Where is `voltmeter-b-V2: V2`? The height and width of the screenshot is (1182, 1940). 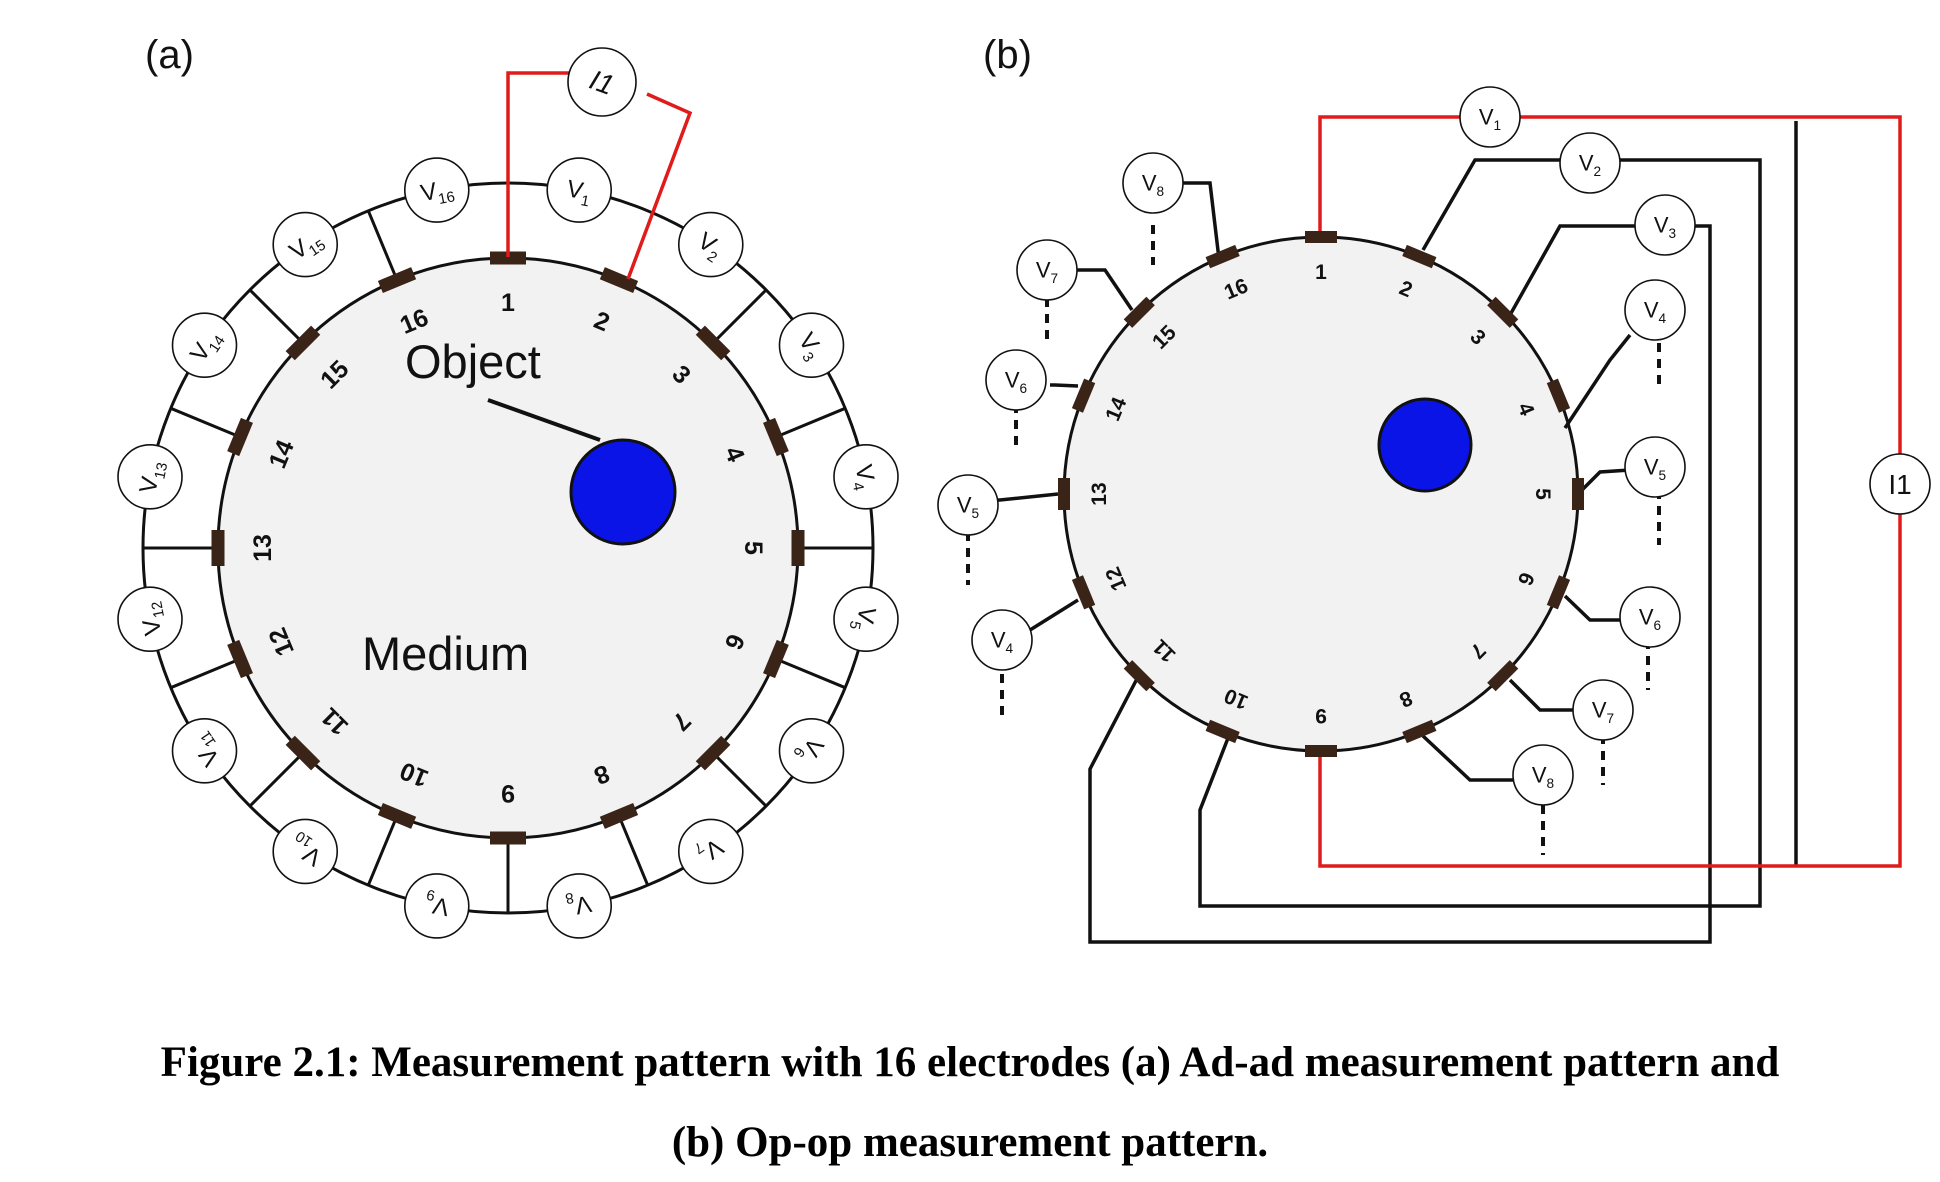 voltmeter-b-V2: V2 is located at coordinates (1590, 163).